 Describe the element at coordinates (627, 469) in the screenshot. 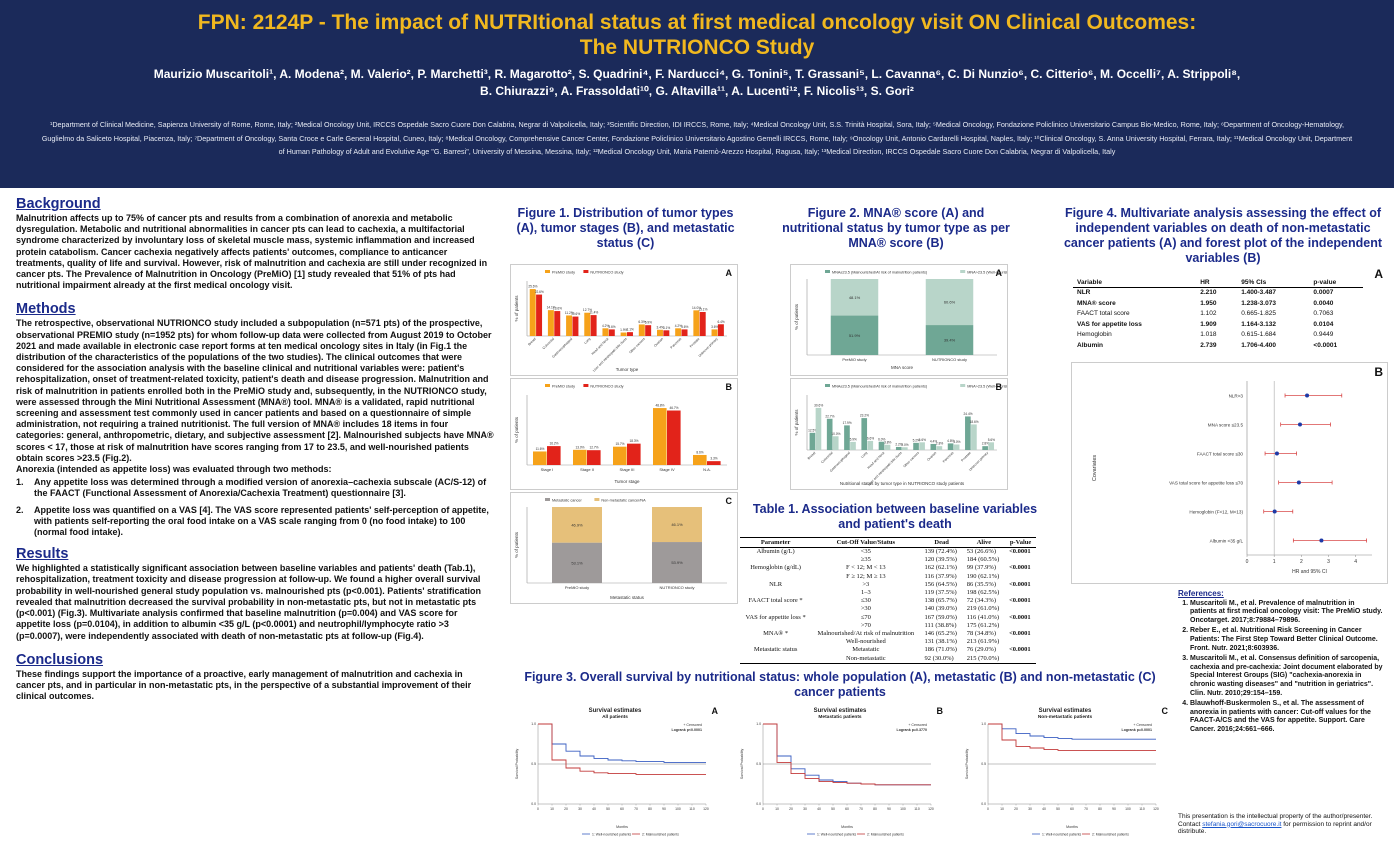

I see `tick-label: Stage III` at that location.